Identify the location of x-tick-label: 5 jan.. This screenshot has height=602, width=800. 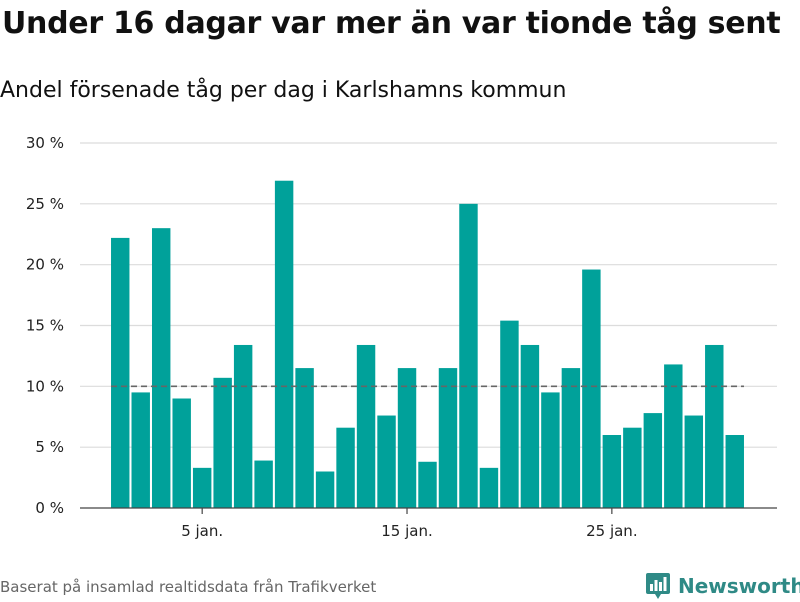
(202, 531).